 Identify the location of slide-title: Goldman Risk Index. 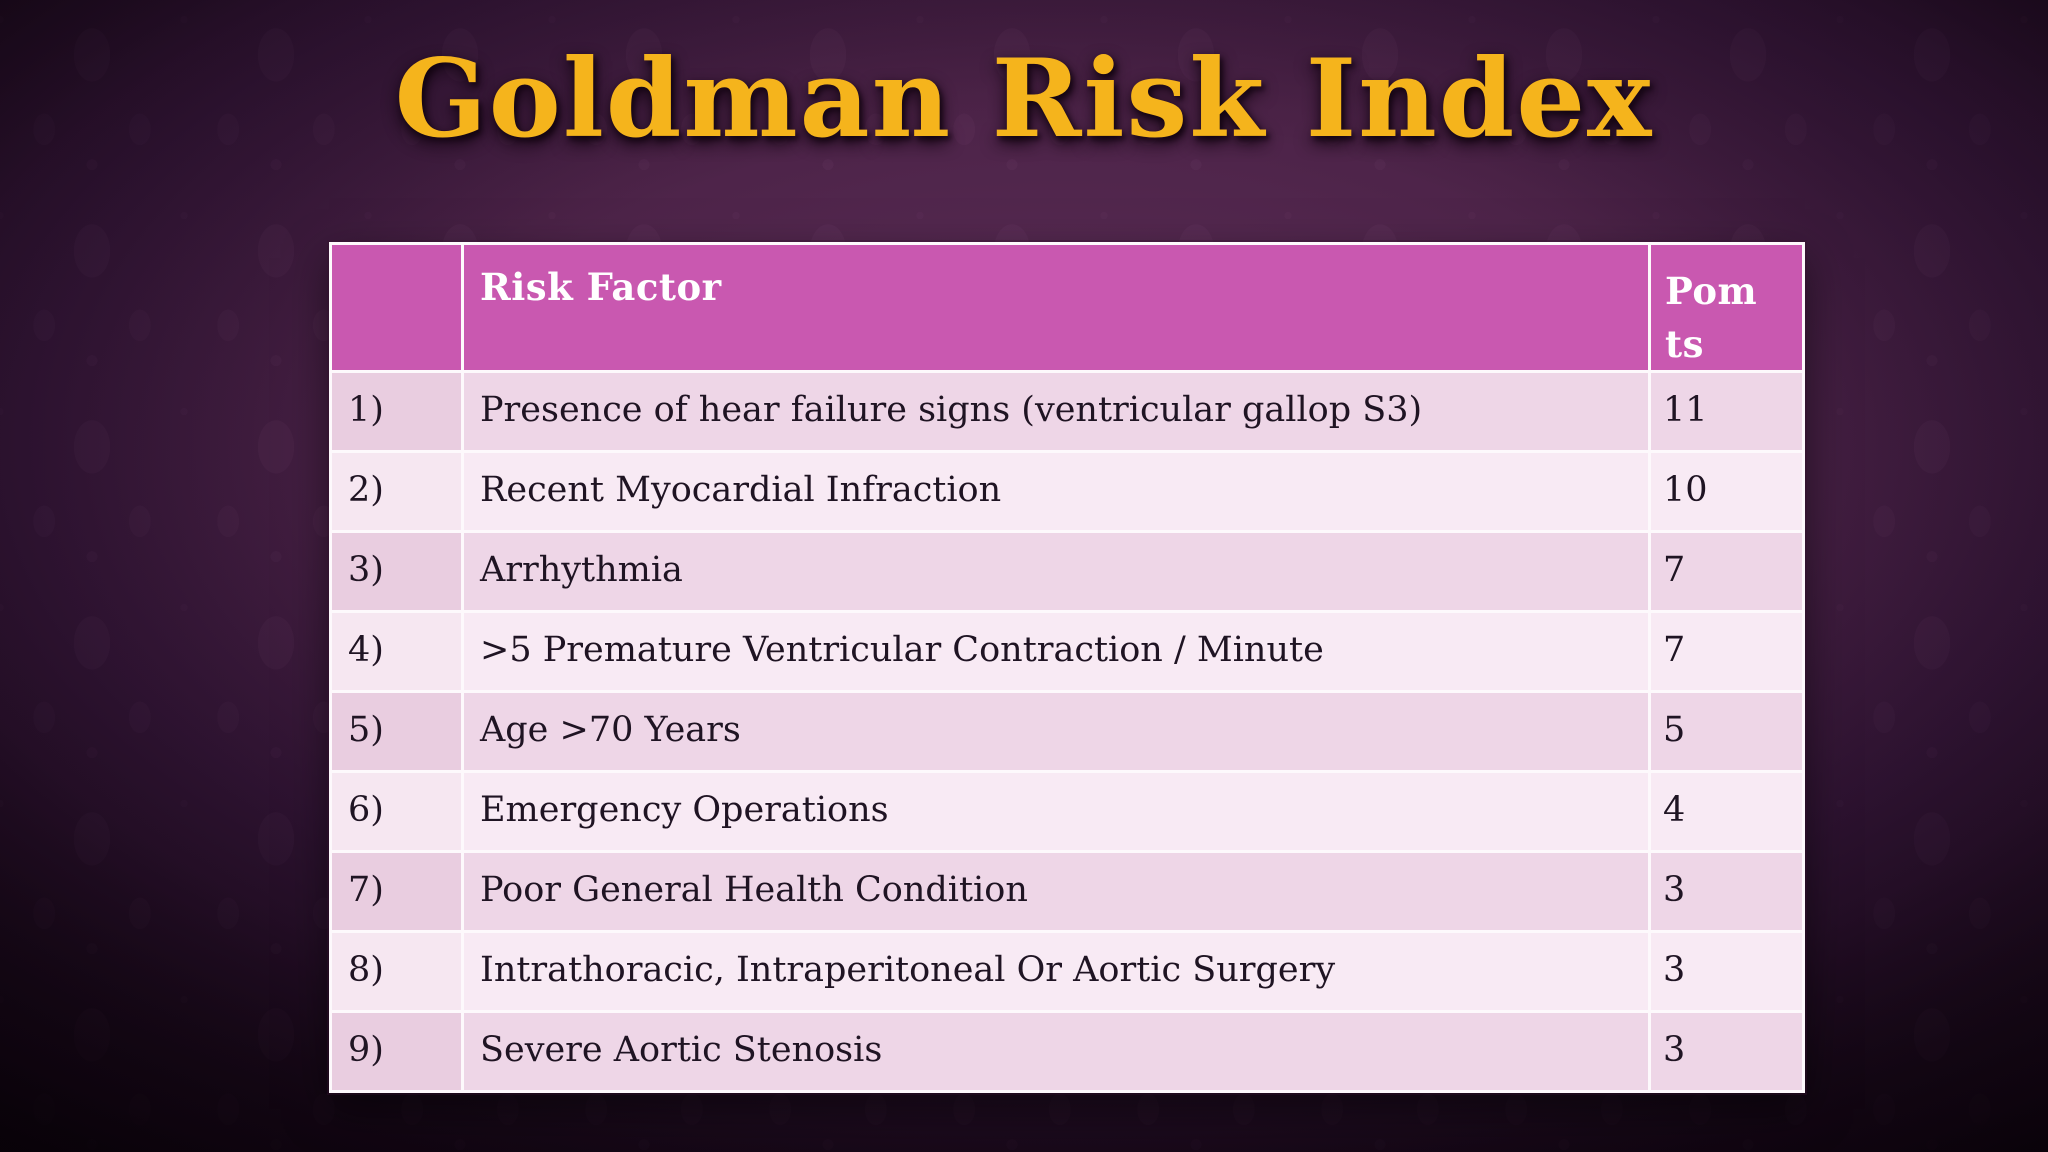
(1024, 99).